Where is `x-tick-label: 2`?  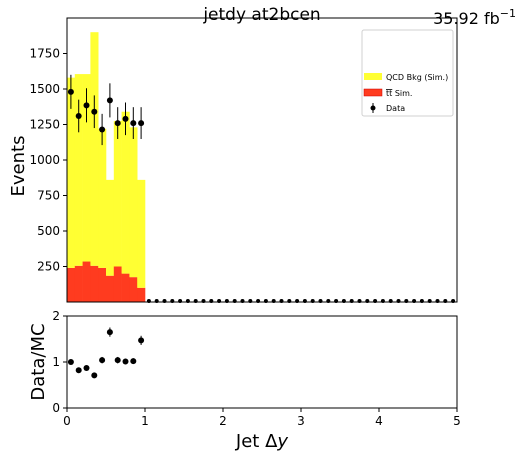 x-tick-label: 2 is located at coordinates (223, 421).